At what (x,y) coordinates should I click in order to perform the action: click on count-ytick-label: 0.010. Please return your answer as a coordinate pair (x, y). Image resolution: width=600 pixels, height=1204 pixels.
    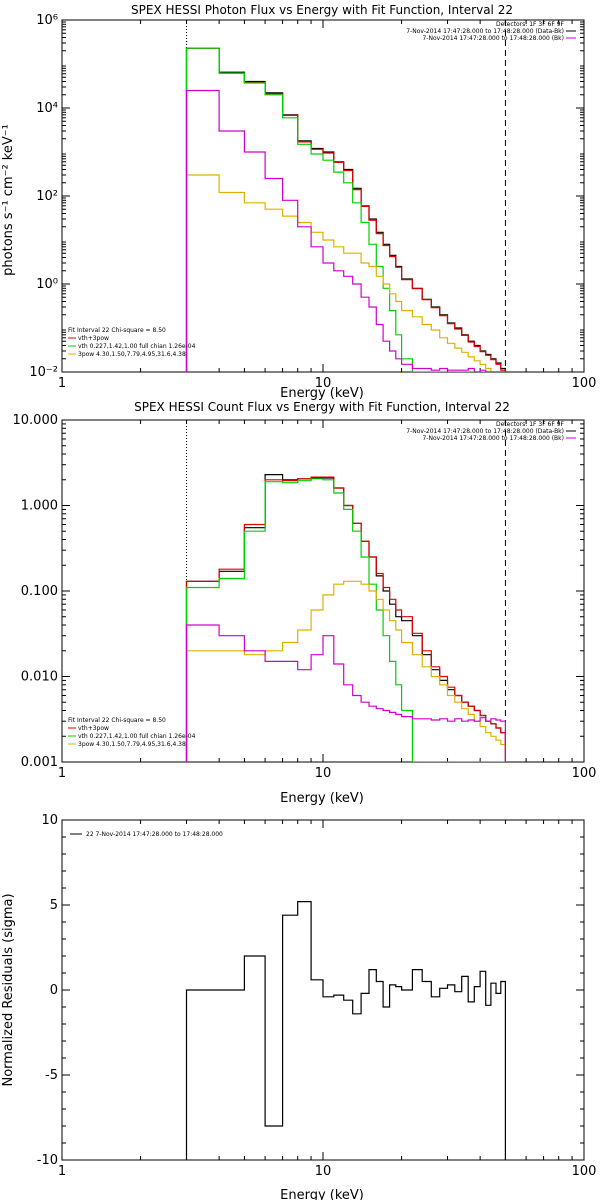
    Looking at the image, I should click on (39, 677).